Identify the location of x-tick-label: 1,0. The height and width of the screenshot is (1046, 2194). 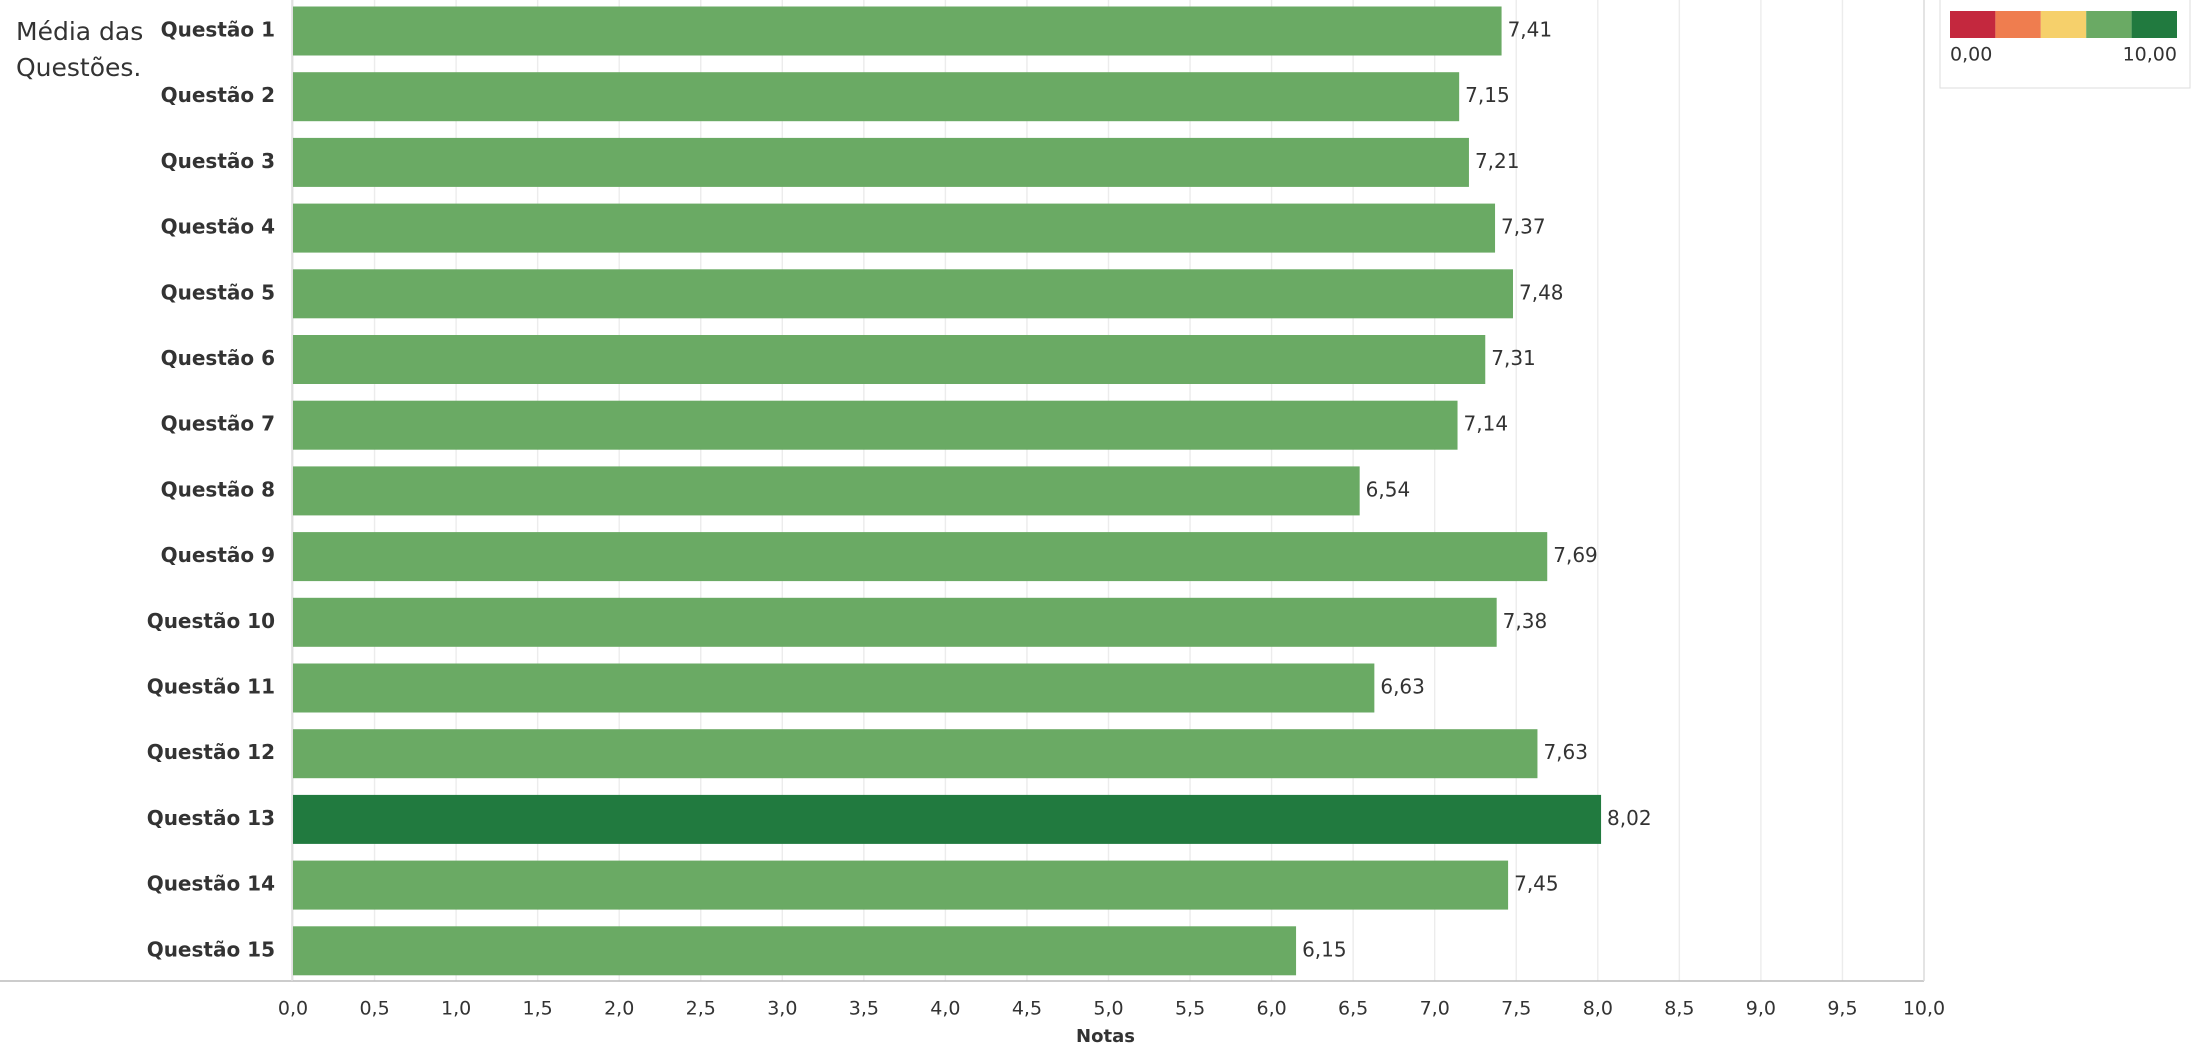
(456, 1009).